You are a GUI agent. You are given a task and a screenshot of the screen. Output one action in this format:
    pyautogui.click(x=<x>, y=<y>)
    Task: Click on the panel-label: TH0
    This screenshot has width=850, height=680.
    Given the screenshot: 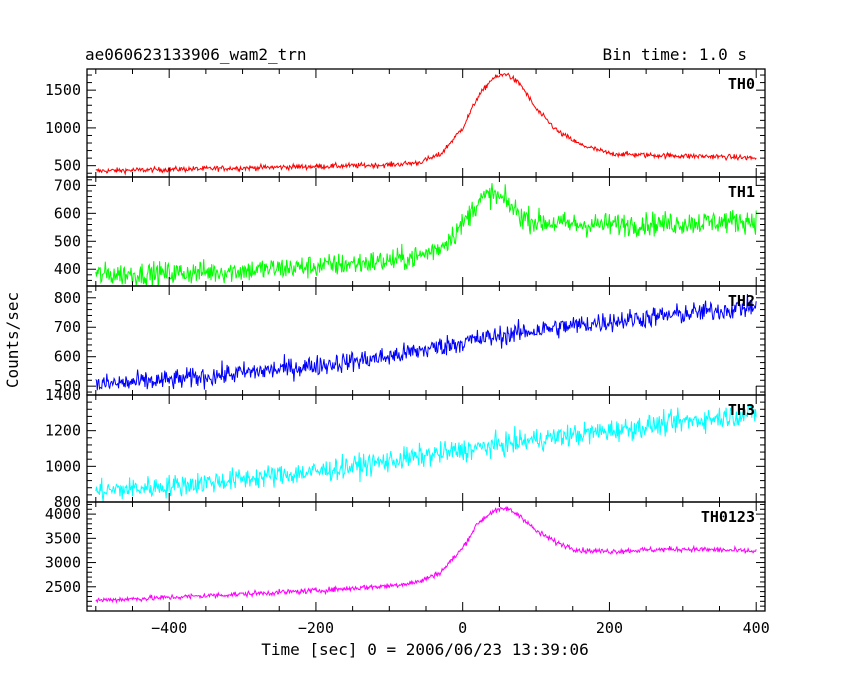 What is the action you would take?
    pyautogui.click(x=741, y=84)
    